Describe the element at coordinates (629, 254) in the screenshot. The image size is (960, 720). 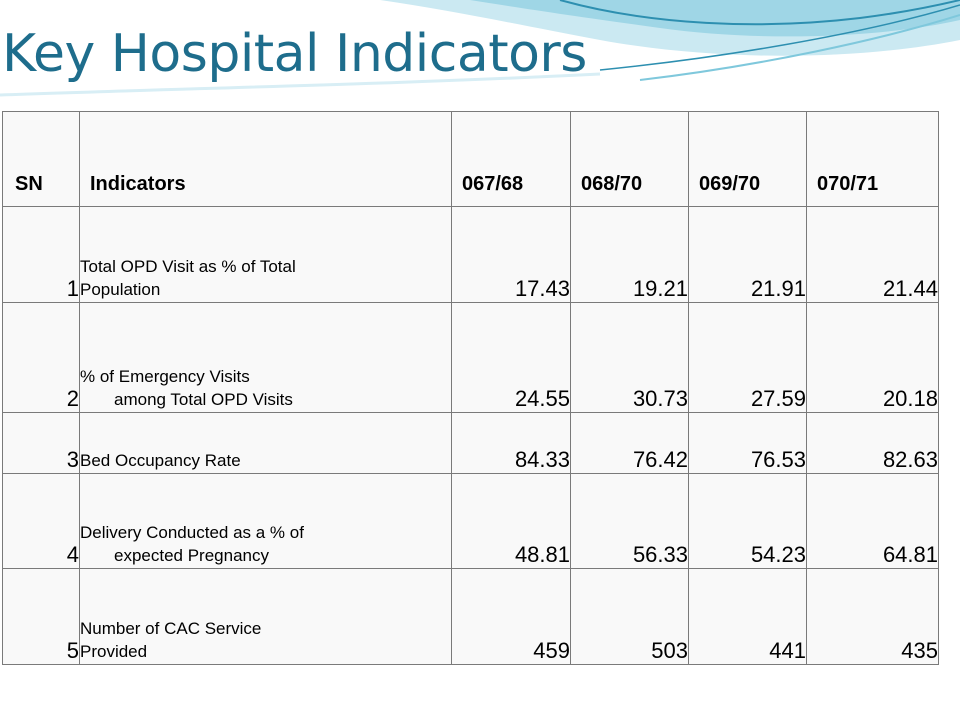
I see `value-cell: 19.21` at that location.